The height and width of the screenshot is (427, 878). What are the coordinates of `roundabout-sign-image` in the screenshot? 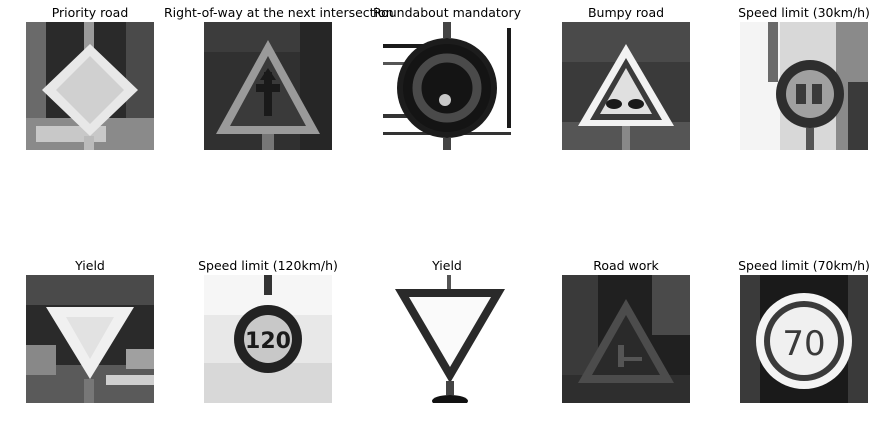 It's located at (447, 86).